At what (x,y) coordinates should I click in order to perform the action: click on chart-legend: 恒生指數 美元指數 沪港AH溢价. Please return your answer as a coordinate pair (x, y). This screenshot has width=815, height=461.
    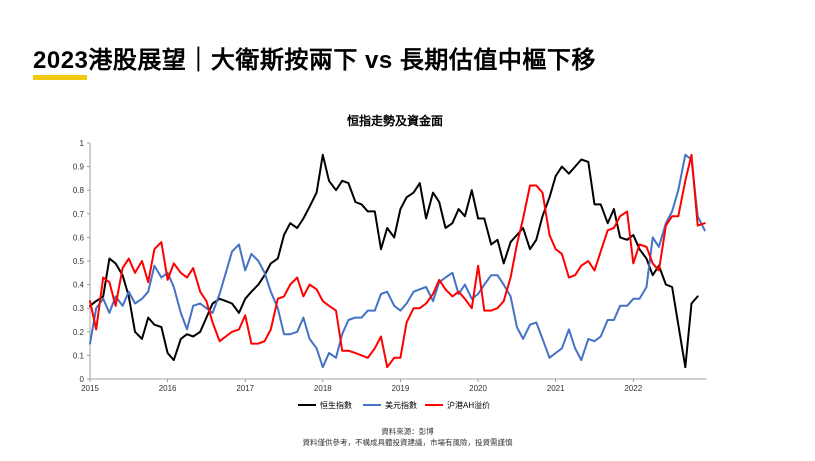
    Looking at the image, I should click on (394, 405).